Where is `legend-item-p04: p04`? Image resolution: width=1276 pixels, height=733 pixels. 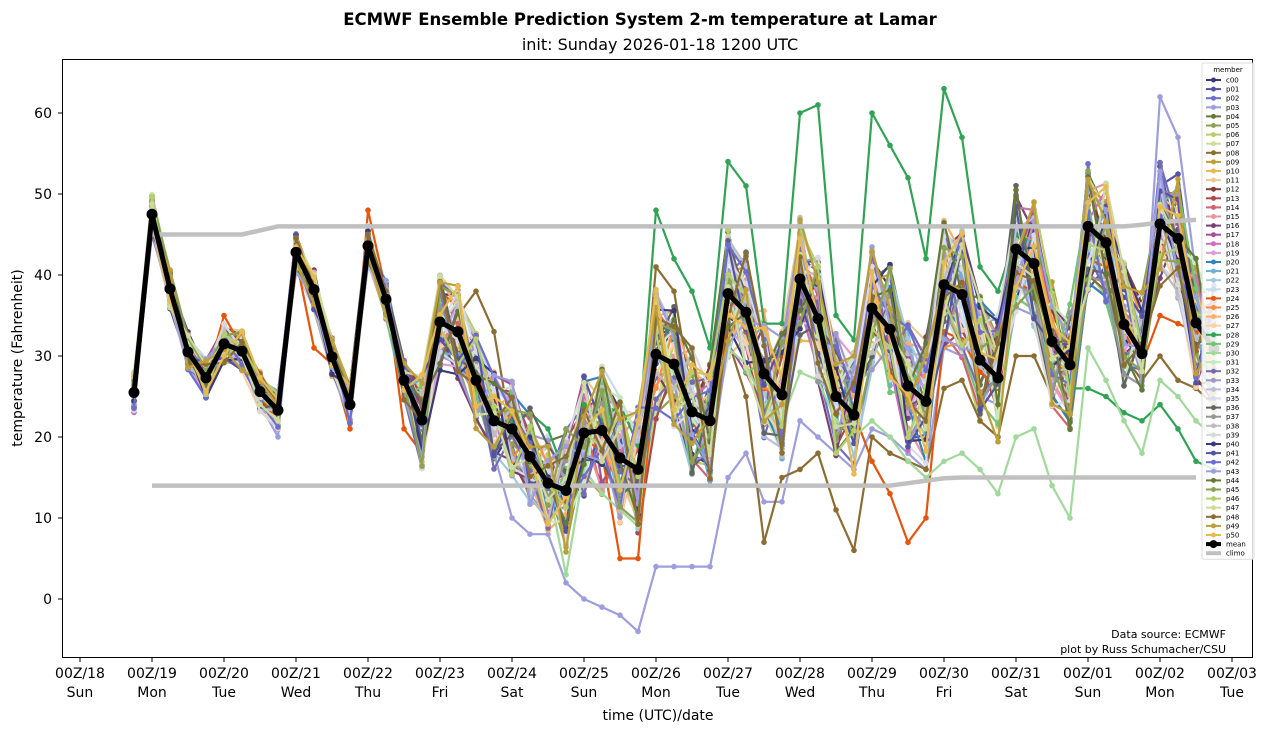
legend-item-p04: p04 is located at coordinates (1223, 117).